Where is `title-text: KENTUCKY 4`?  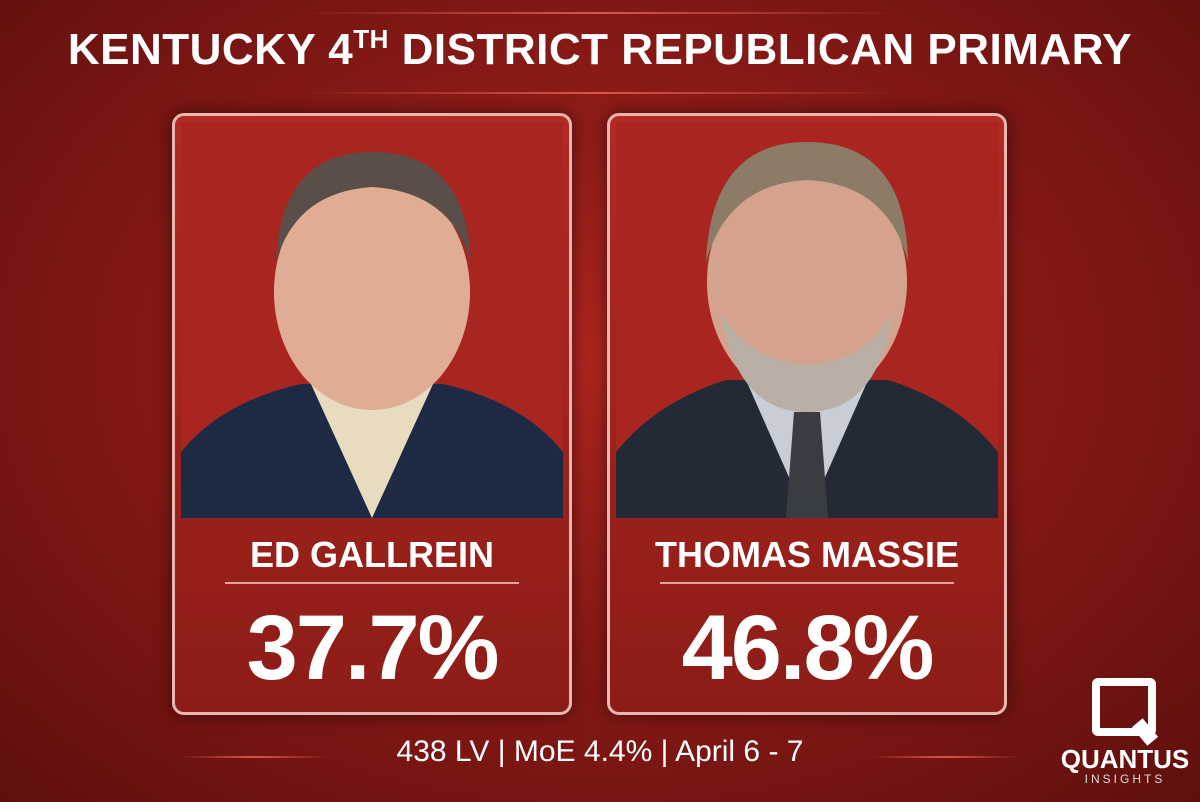
title-text: KENTUCKY 4 is located at coordinates (210, 49).